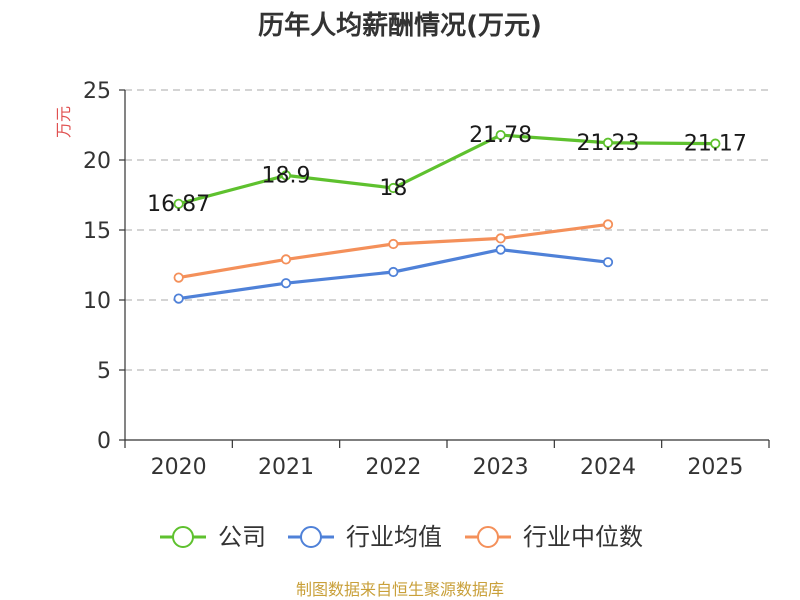 This screenshot has height=600, width=800. I want to click on series-0-point-2025, so click(715, 143).